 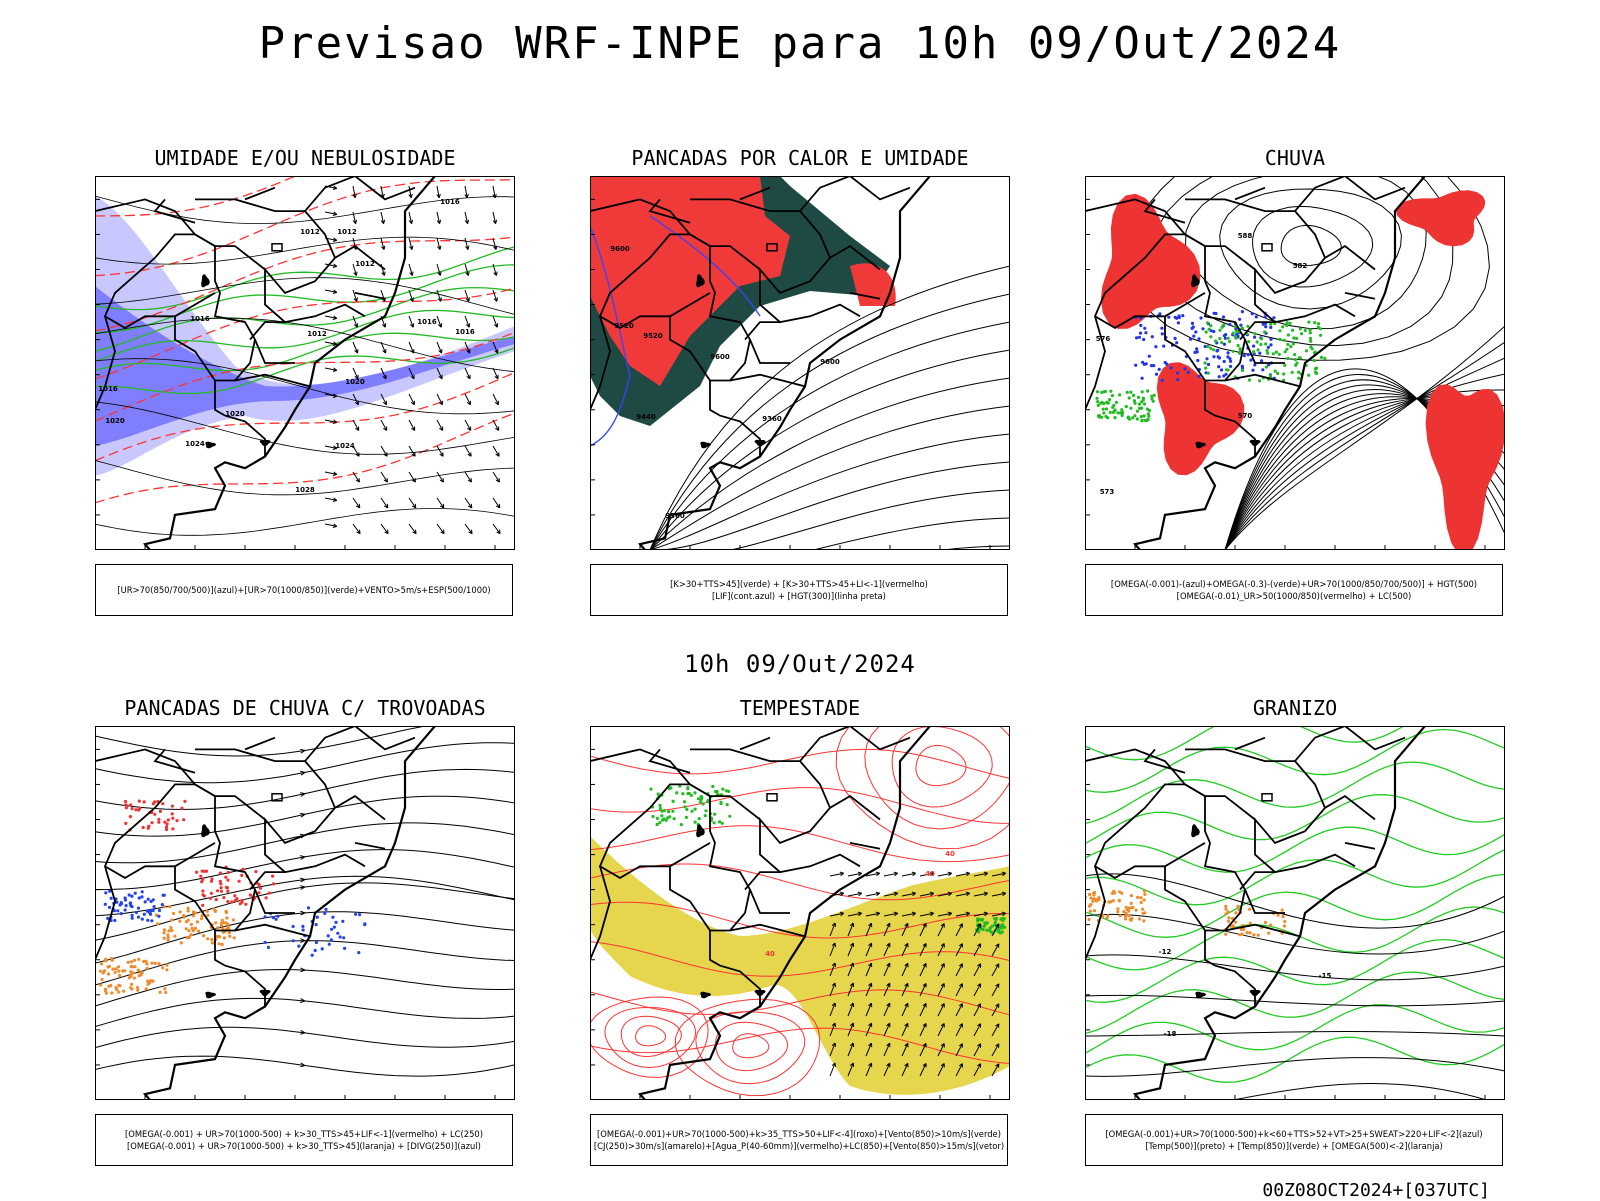 I want to click on water-contour, so click(x=649, y=1037).